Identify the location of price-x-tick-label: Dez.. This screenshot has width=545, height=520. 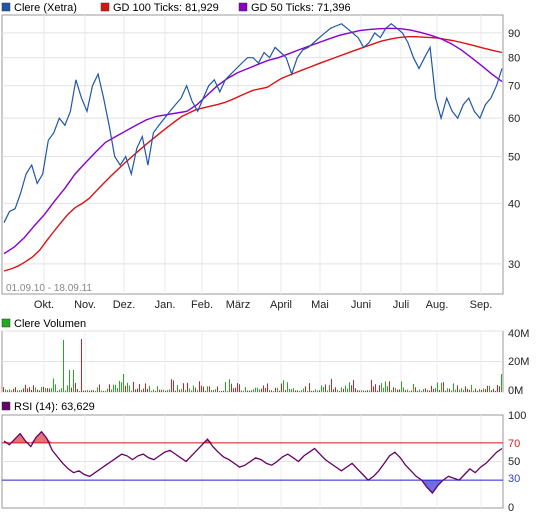
(124, 305).